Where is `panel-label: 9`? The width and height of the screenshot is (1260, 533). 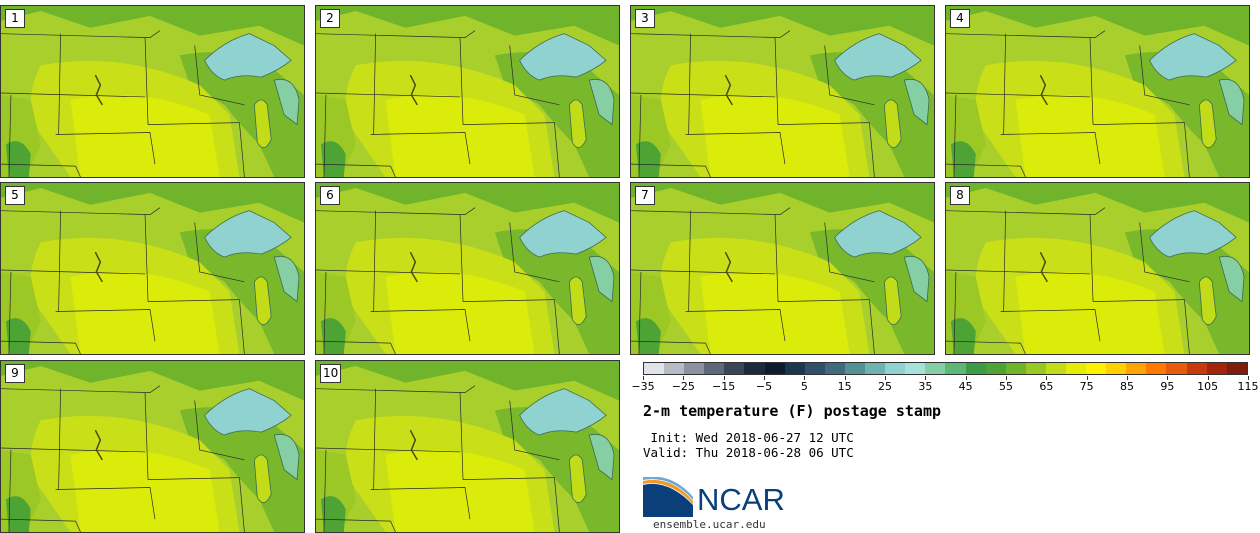 panel-label: 9 is located at coordinates (15, 373).